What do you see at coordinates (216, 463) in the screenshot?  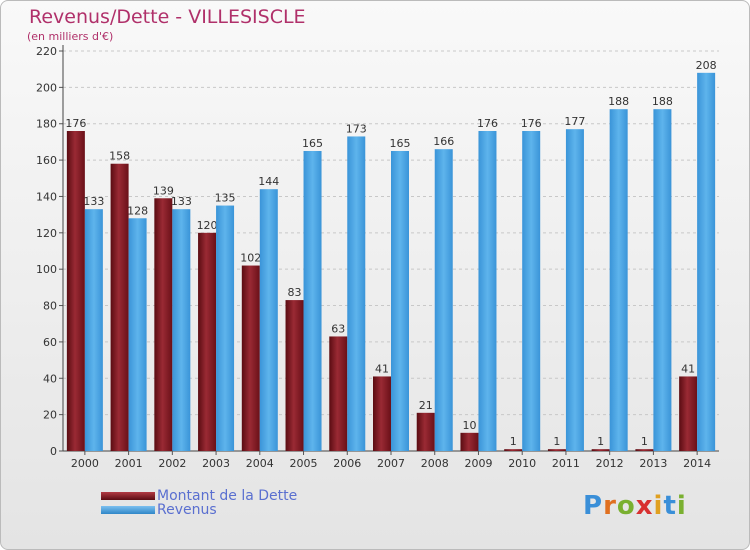 I see `x-tick-label: 2003` at bounding box center [216, 463].